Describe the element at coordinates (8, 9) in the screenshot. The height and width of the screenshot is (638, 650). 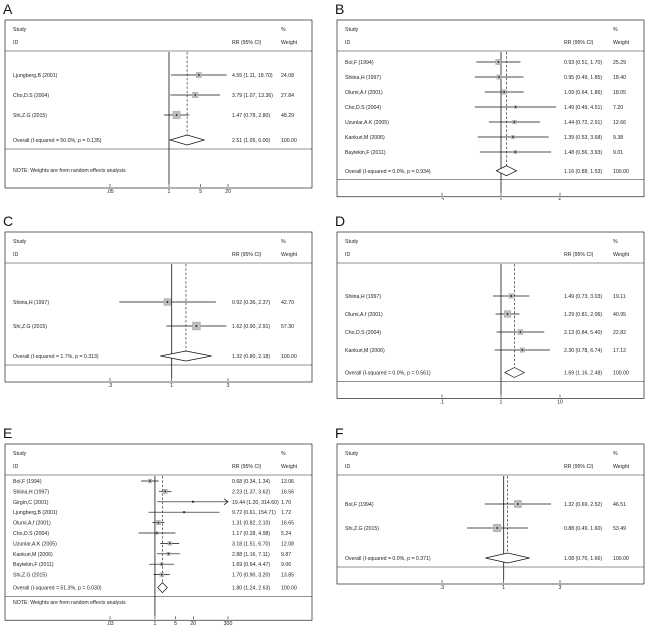
I see `panel-label-a: A` at that location.